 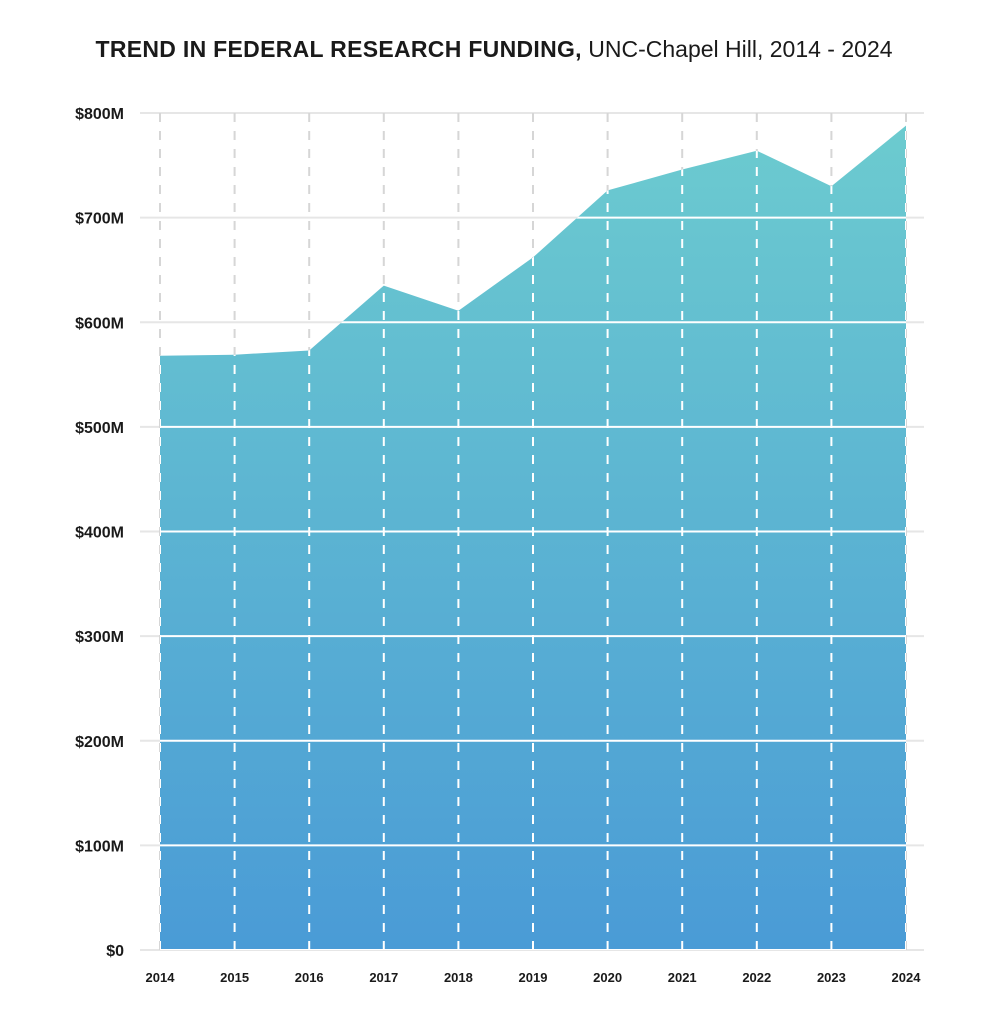 I want to click on x-tick-label: 2014, so click(x=161, y=977).